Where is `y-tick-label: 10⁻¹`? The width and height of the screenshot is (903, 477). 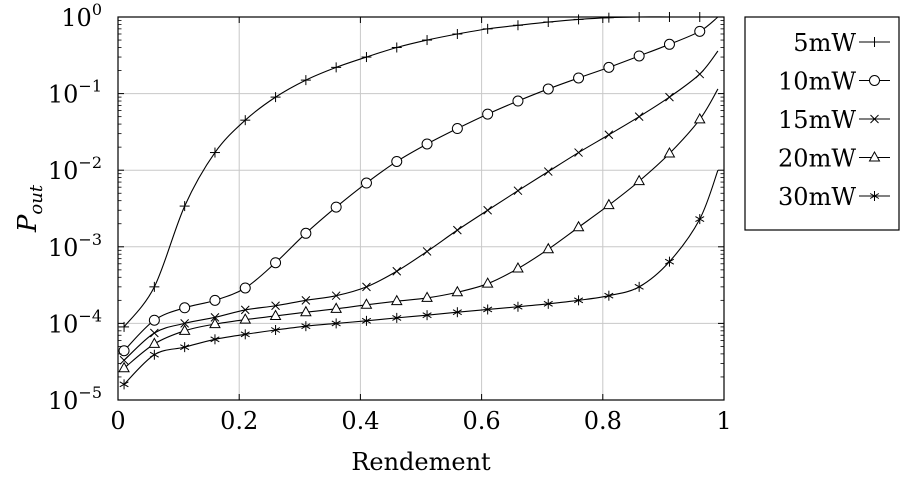 y-tick-label: 10⁻¹ is located at coordinates (75, 93).